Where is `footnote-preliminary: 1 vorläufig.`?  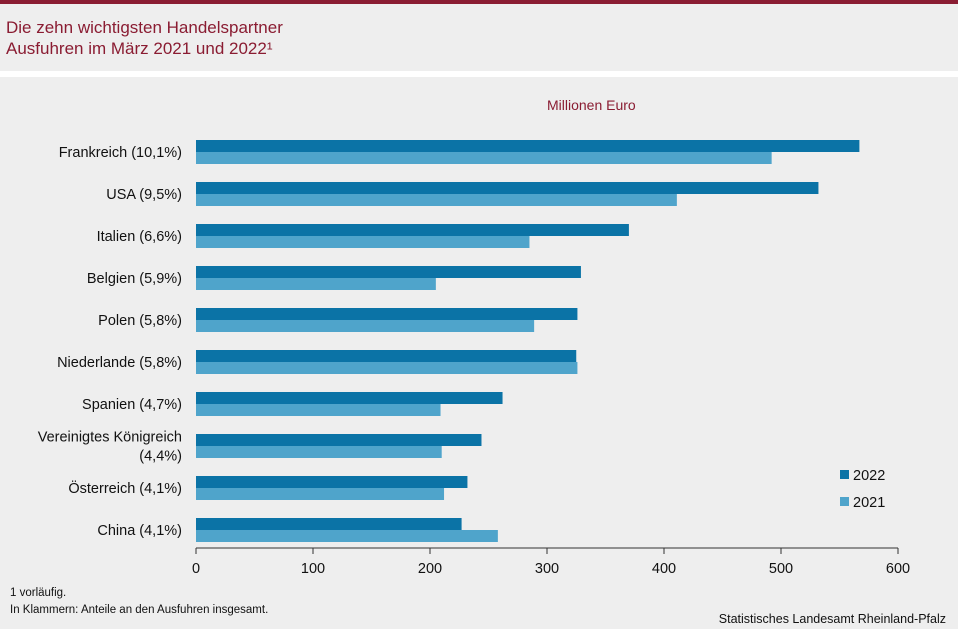 footnote-preliminary: 1 vorläufig. is located at coordinates (38, 593).